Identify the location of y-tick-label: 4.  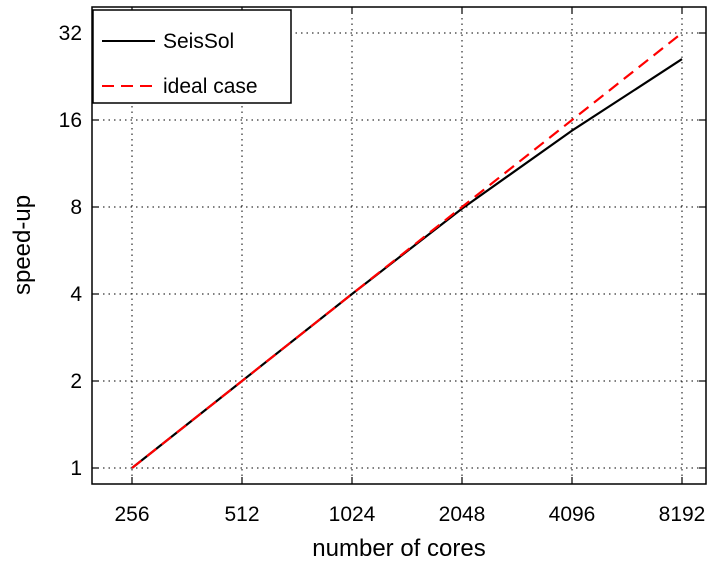
(76, 294).